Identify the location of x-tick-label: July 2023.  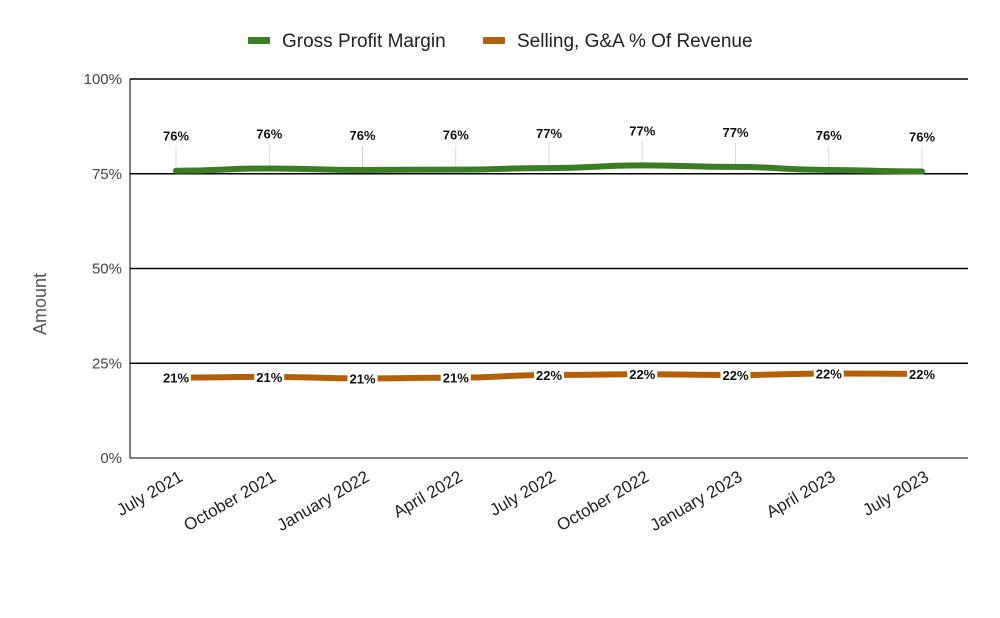
(895, 493).